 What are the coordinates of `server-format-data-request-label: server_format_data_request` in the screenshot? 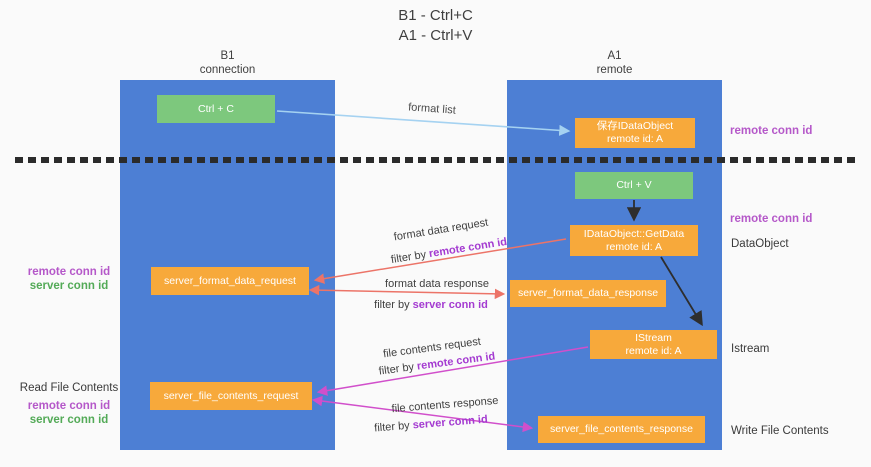 It's located at (230, 280).